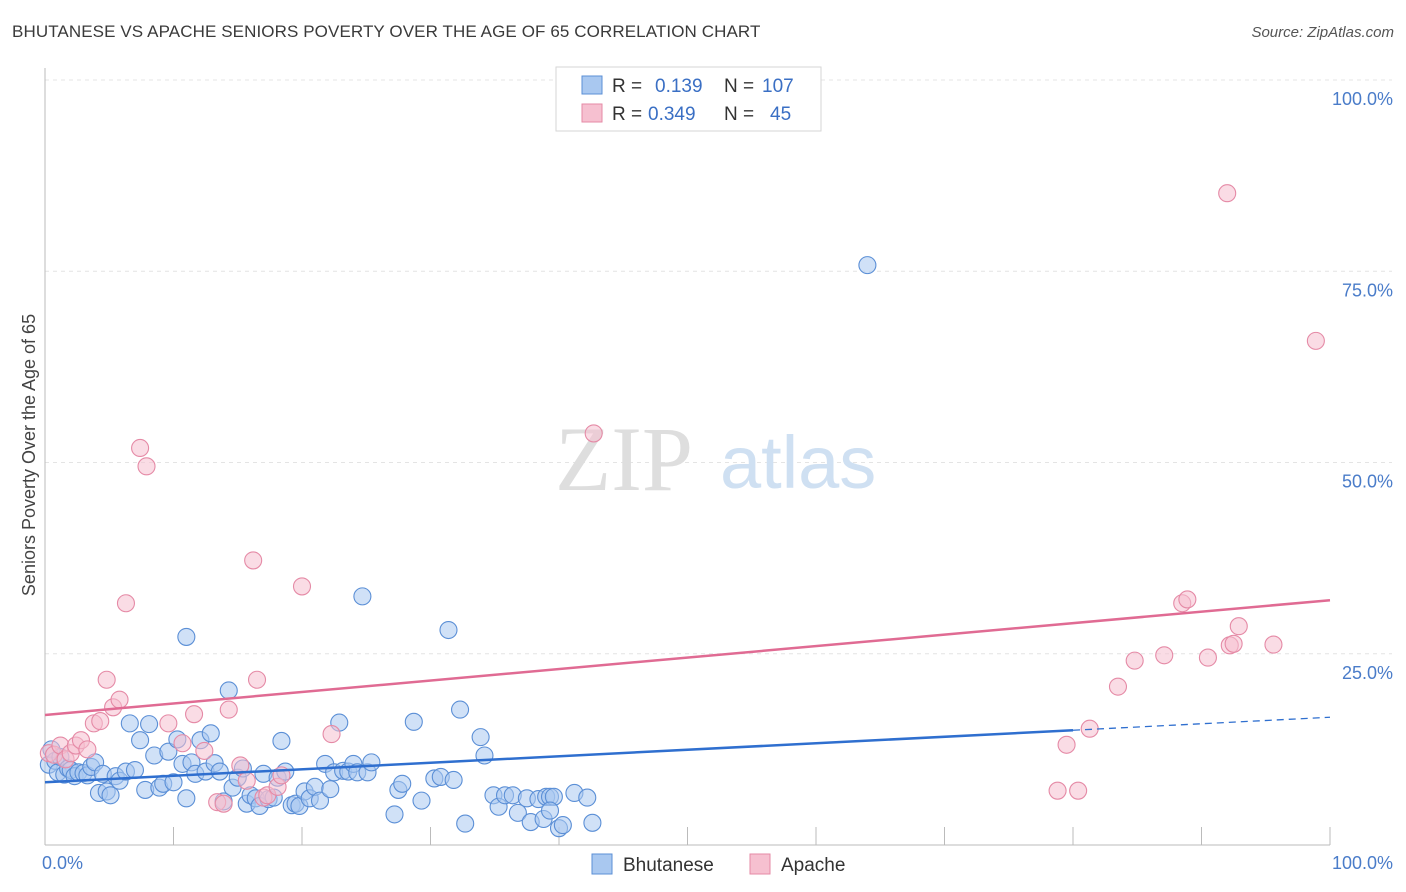 The image size is (1406, 892). I want to click on y-tick-label-3: 25.0%, so click(1367, 673).